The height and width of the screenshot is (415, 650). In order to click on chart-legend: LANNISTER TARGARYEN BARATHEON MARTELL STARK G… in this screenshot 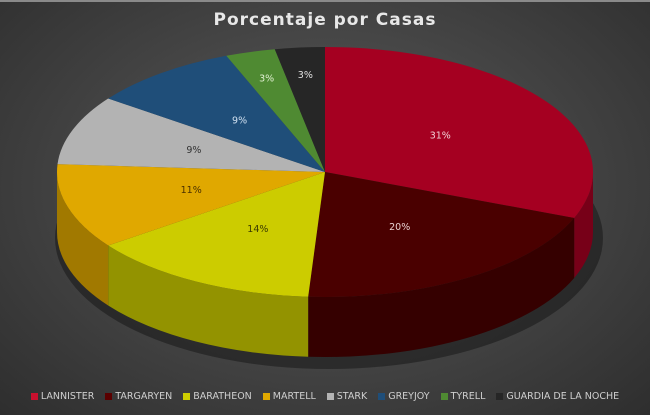, I will do `click(325, 396)`.